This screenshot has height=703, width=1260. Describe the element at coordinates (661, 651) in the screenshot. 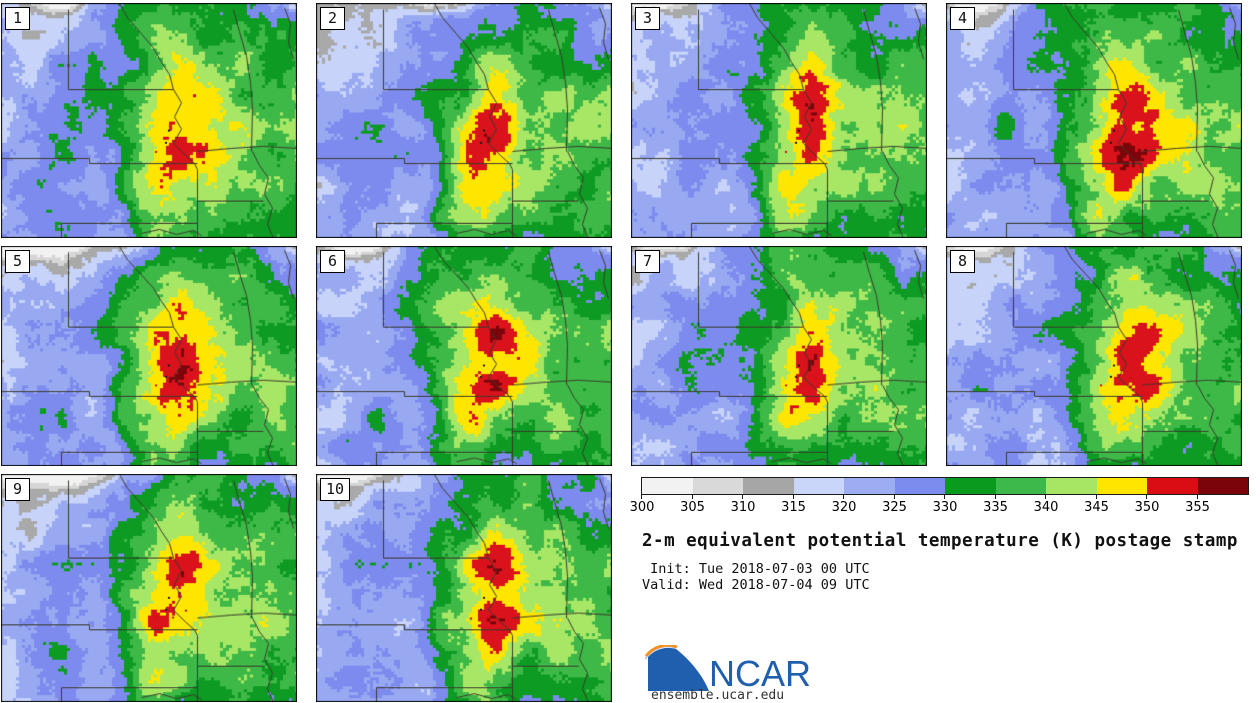

I see `ncar-logo-orange-arc` at that location.